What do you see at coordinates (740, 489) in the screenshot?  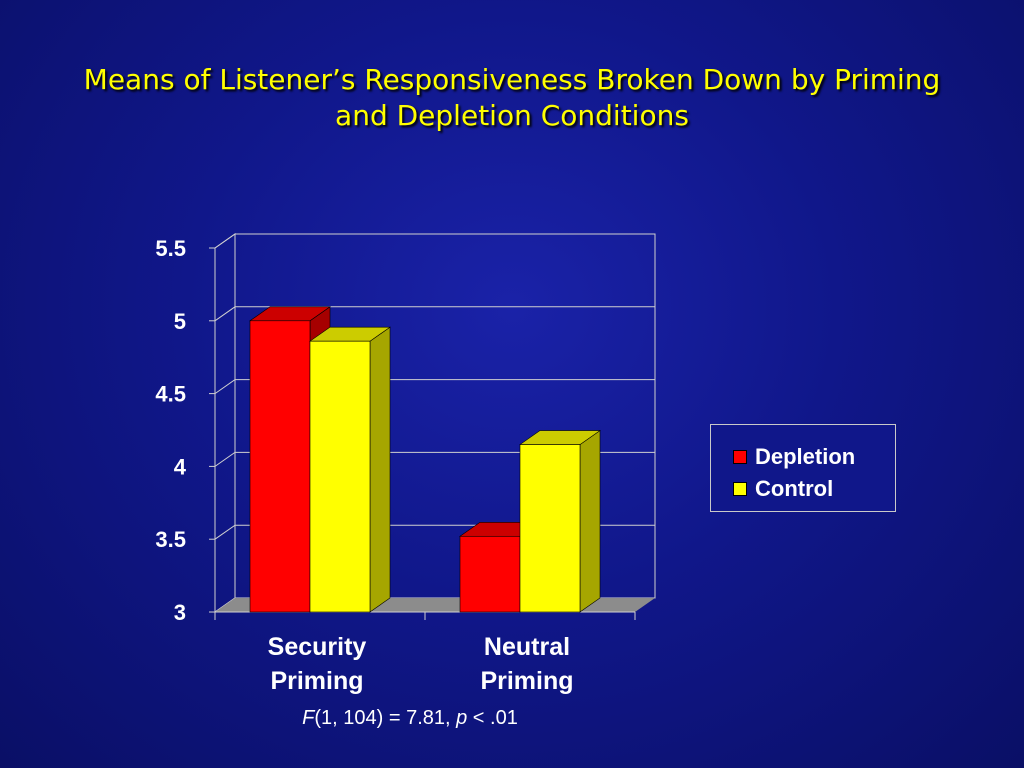 I see `legend-swatch-control` at bounding box center [740, 489].